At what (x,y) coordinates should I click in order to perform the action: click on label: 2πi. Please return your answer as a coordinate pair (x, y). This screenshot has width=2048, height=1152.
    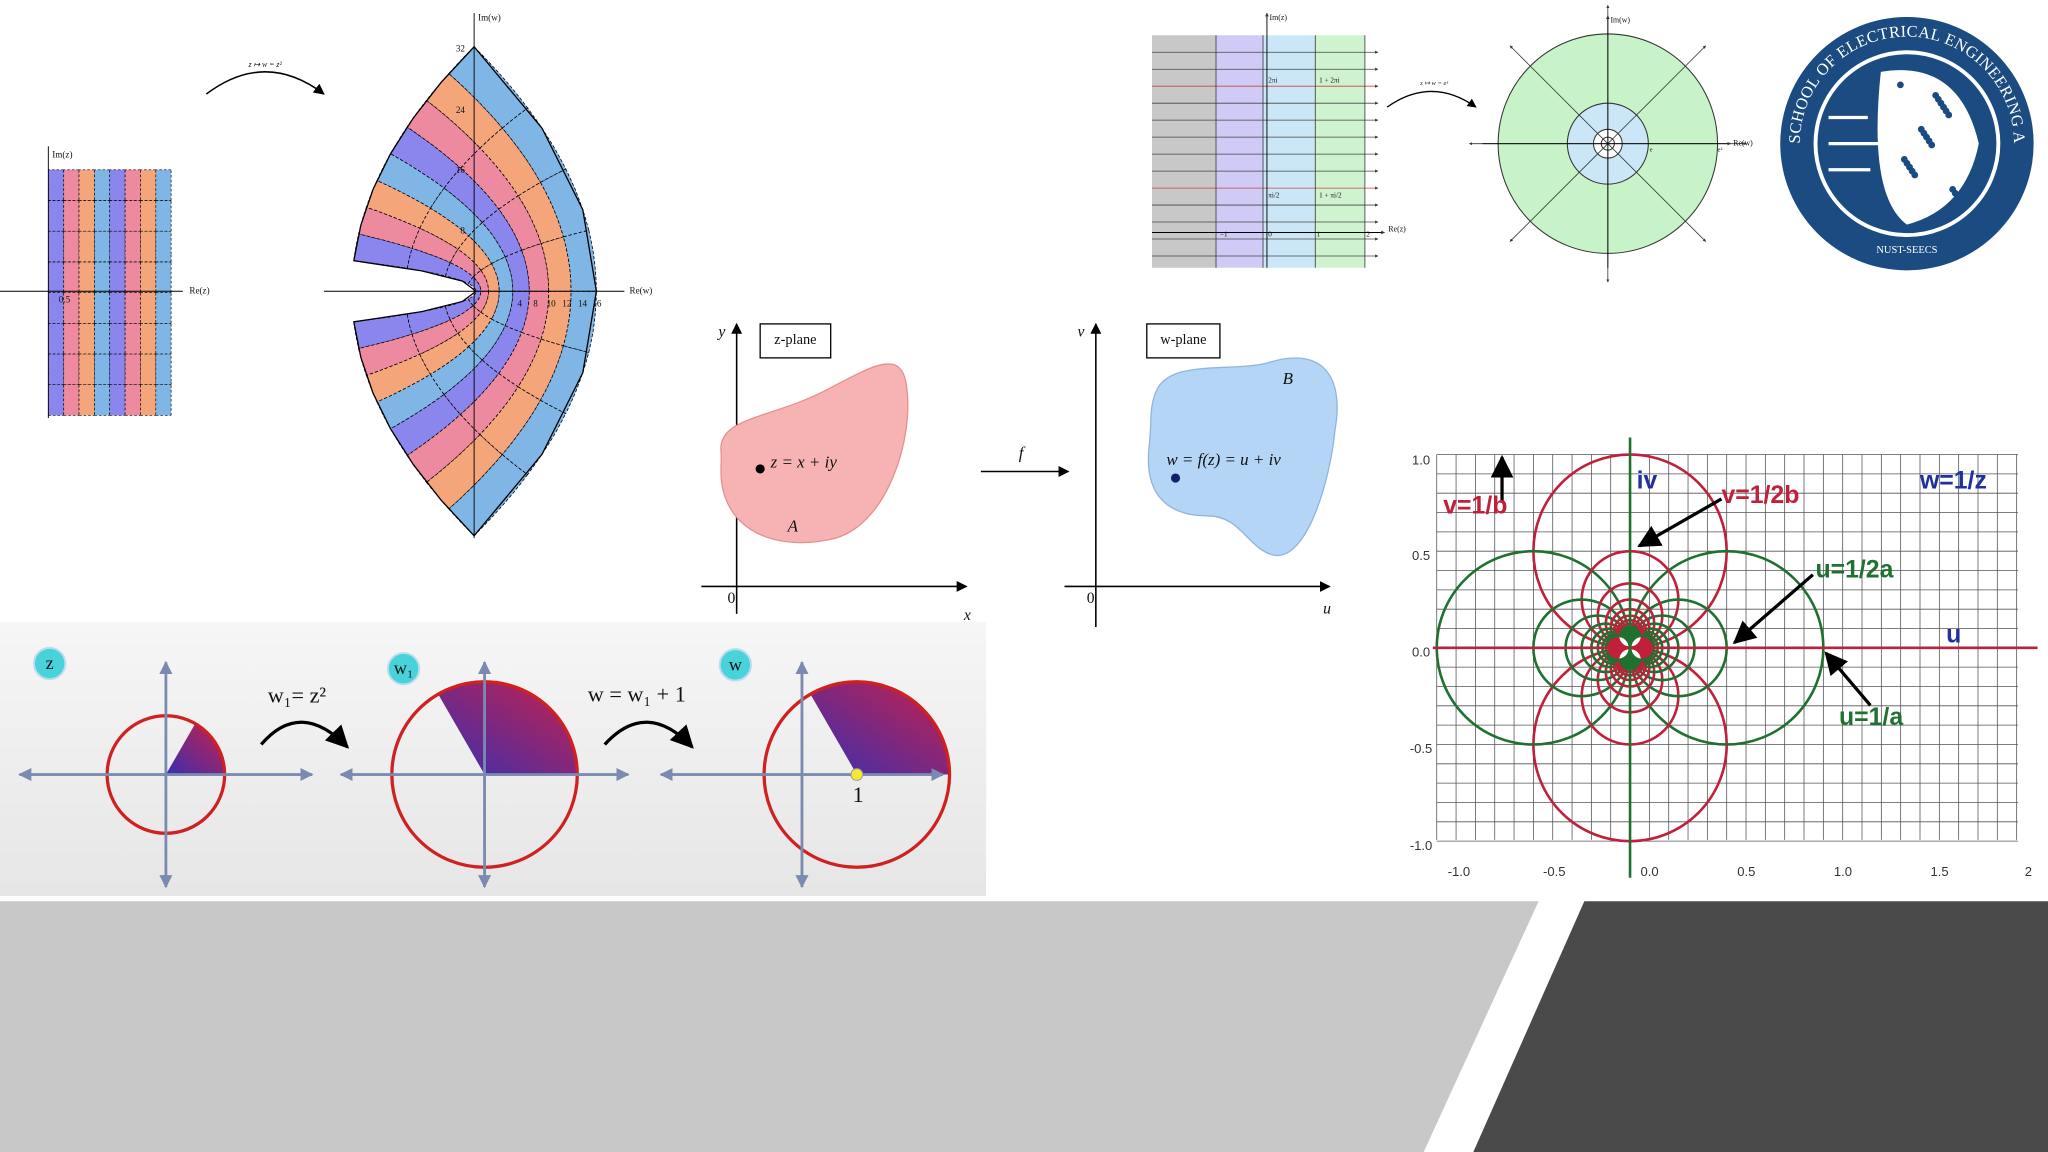
    Looking at the image, I should click on (1272, 81).